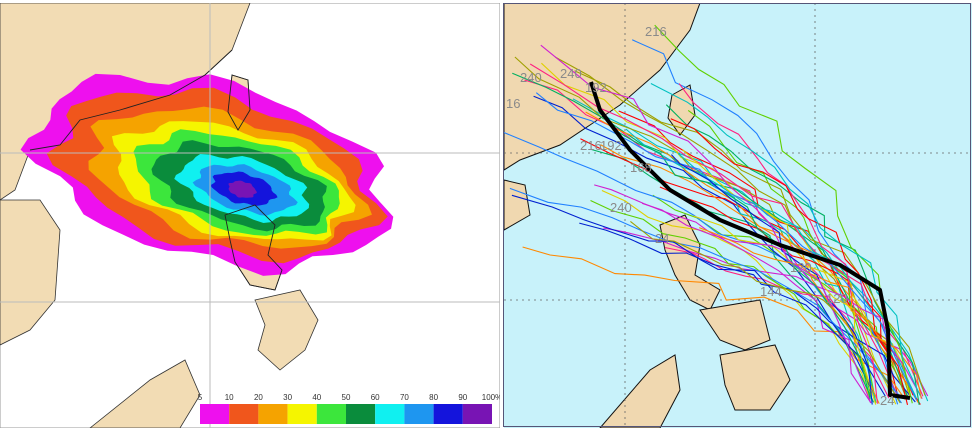 This screenshot has width=972, height=433. What do you see at coordinates (492, 397) in the screenshot?
I see `colorbar-label: 100%` at bounding box center [492, 397].